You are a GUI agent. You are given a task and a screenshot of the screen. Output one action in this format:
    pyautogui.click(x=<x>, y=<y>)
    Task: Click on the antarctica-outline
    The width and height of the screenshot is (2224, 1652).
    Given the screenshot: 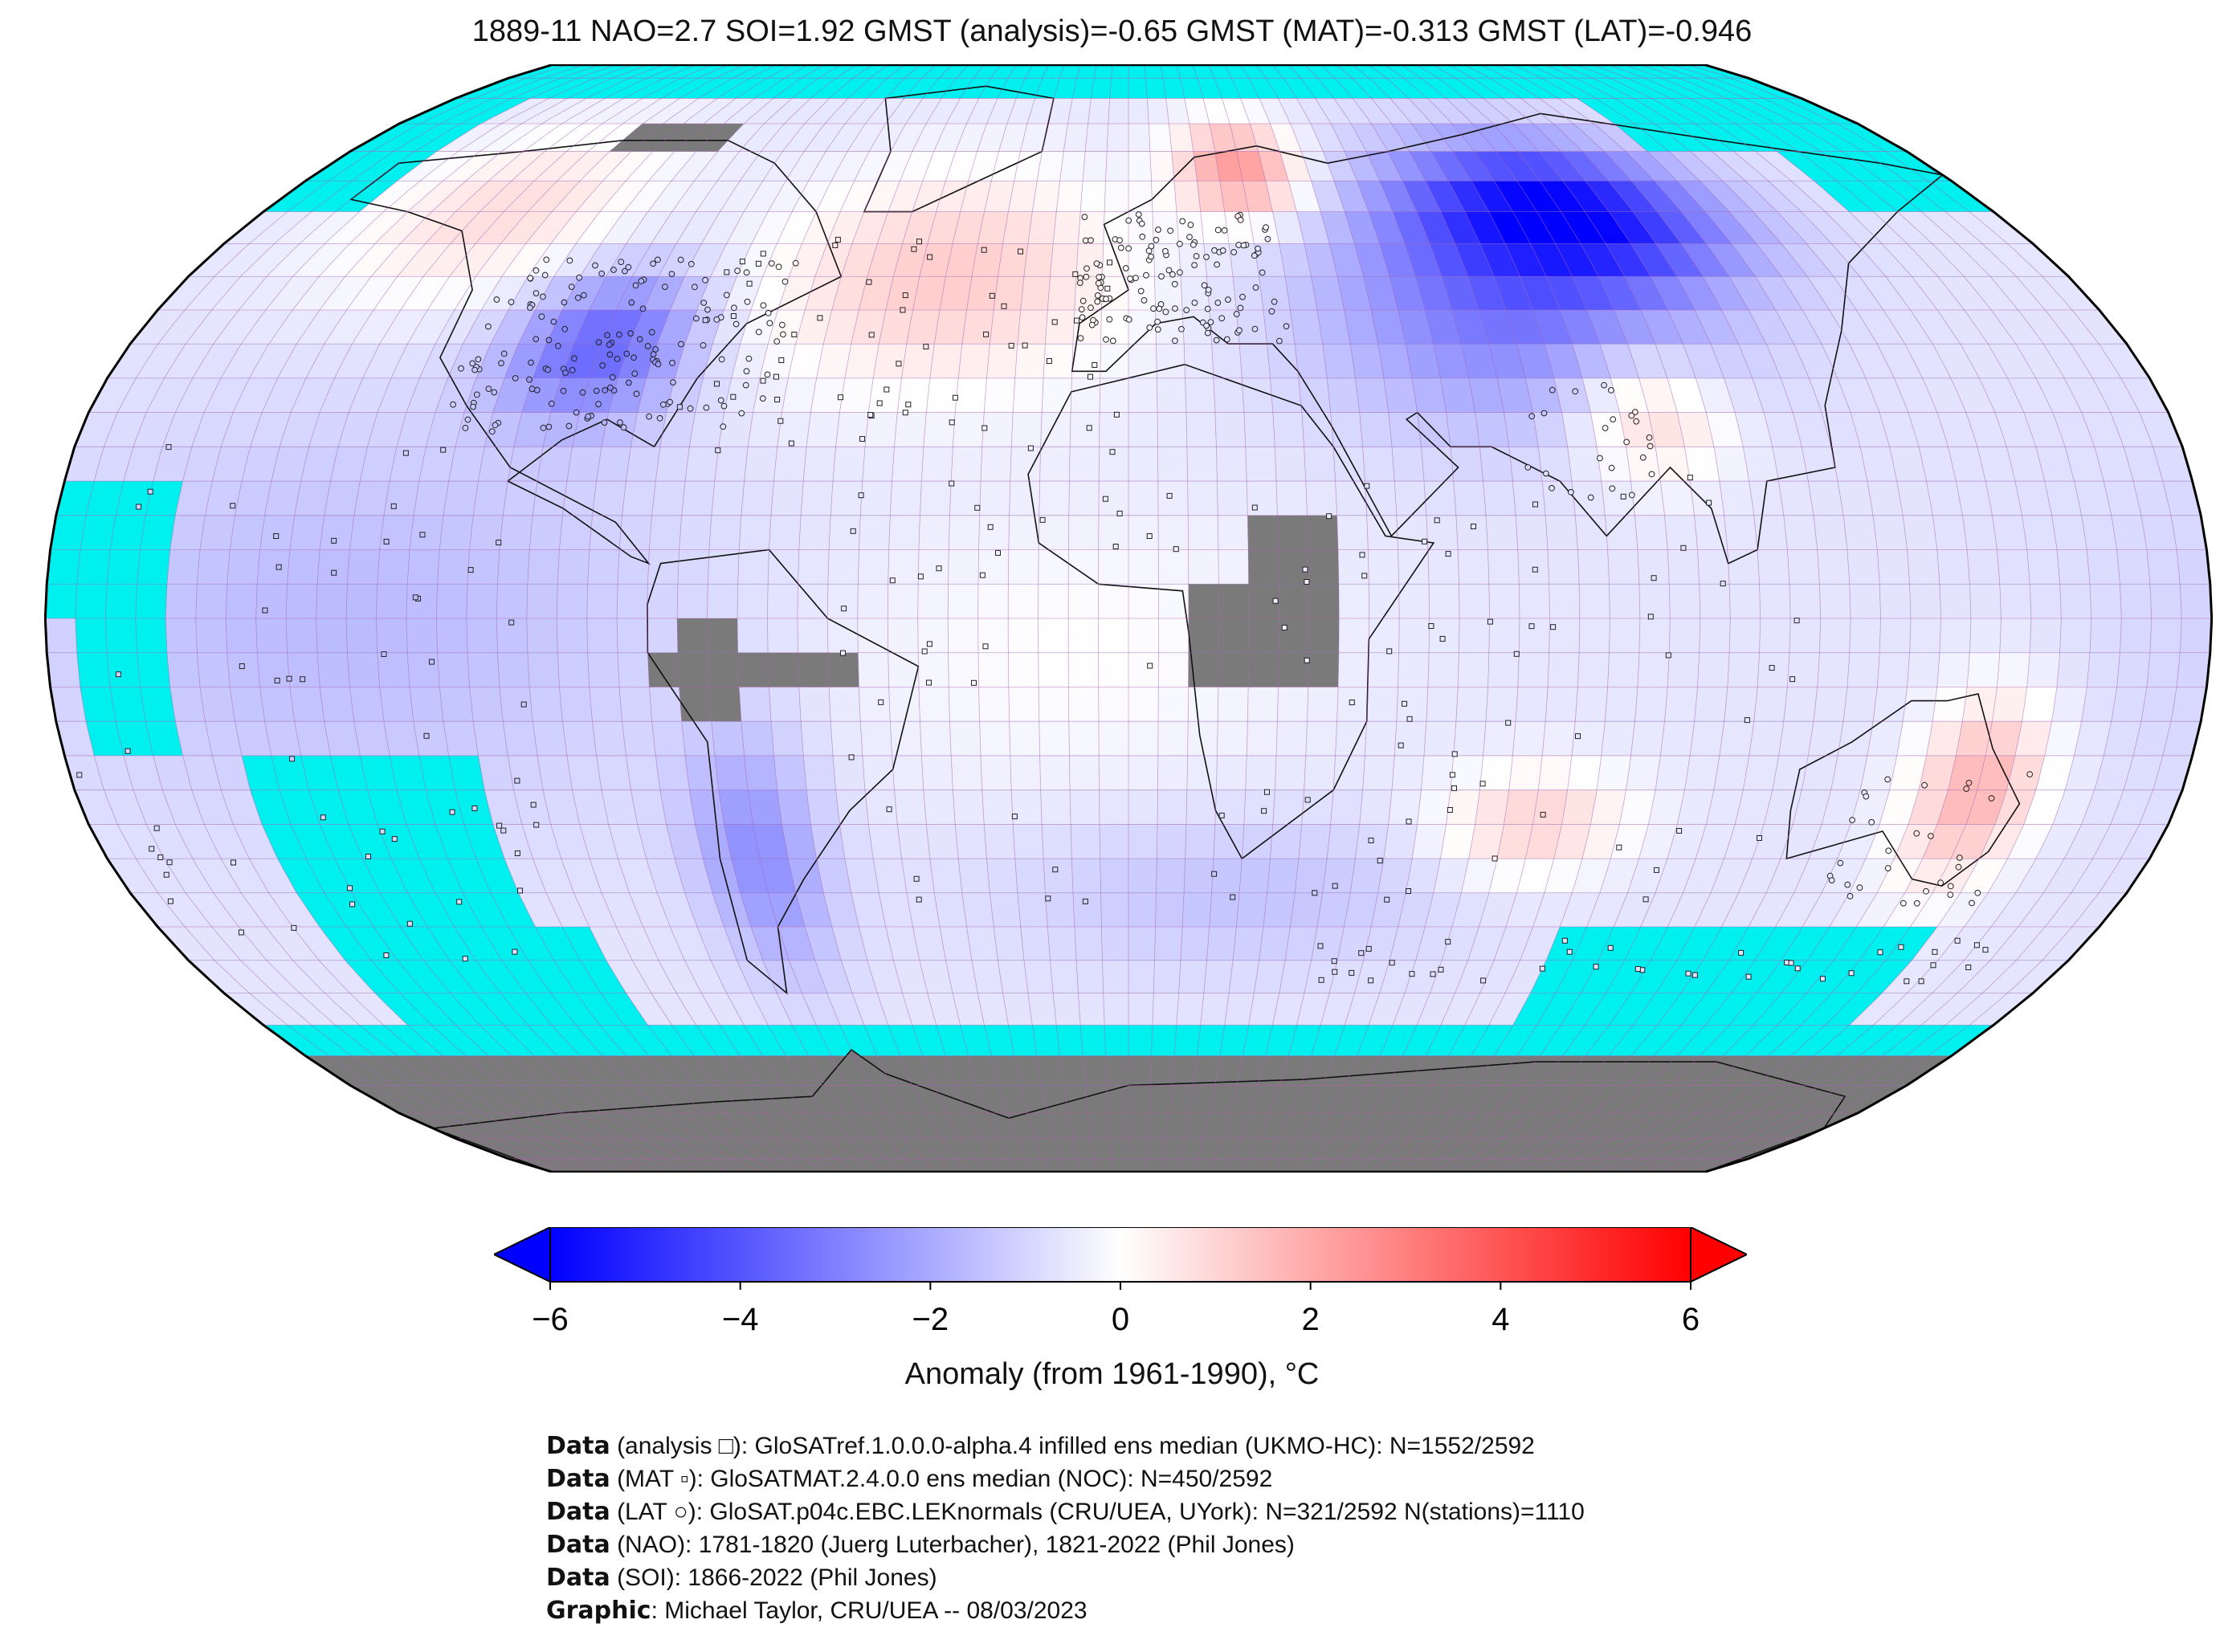 What is the action you would take?
    pyautogui.click(x=1139, y=1111)
    